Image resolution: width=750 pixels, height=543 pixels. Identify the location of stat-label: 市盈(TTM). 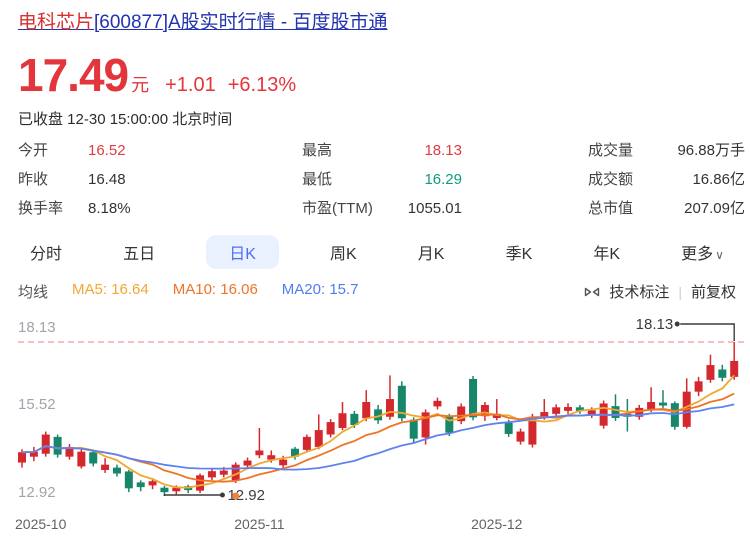
(337, 208).